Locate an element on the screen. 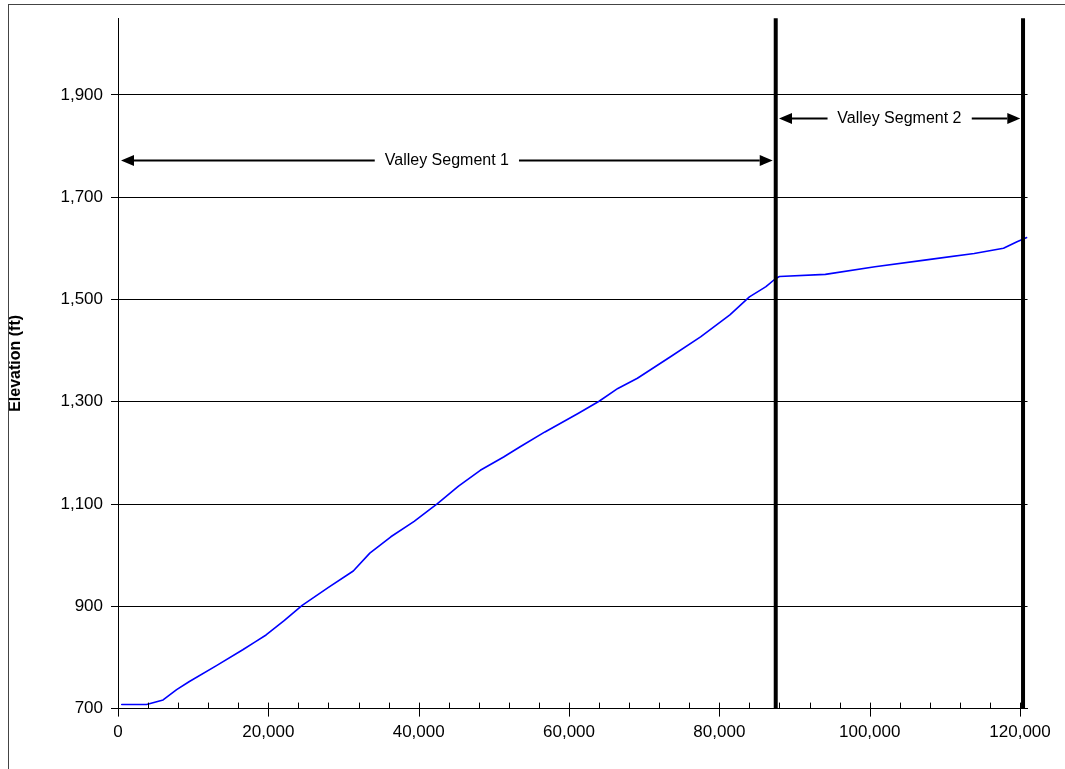  y-tick-label: 1,500 is located at coordinates (81, 299).